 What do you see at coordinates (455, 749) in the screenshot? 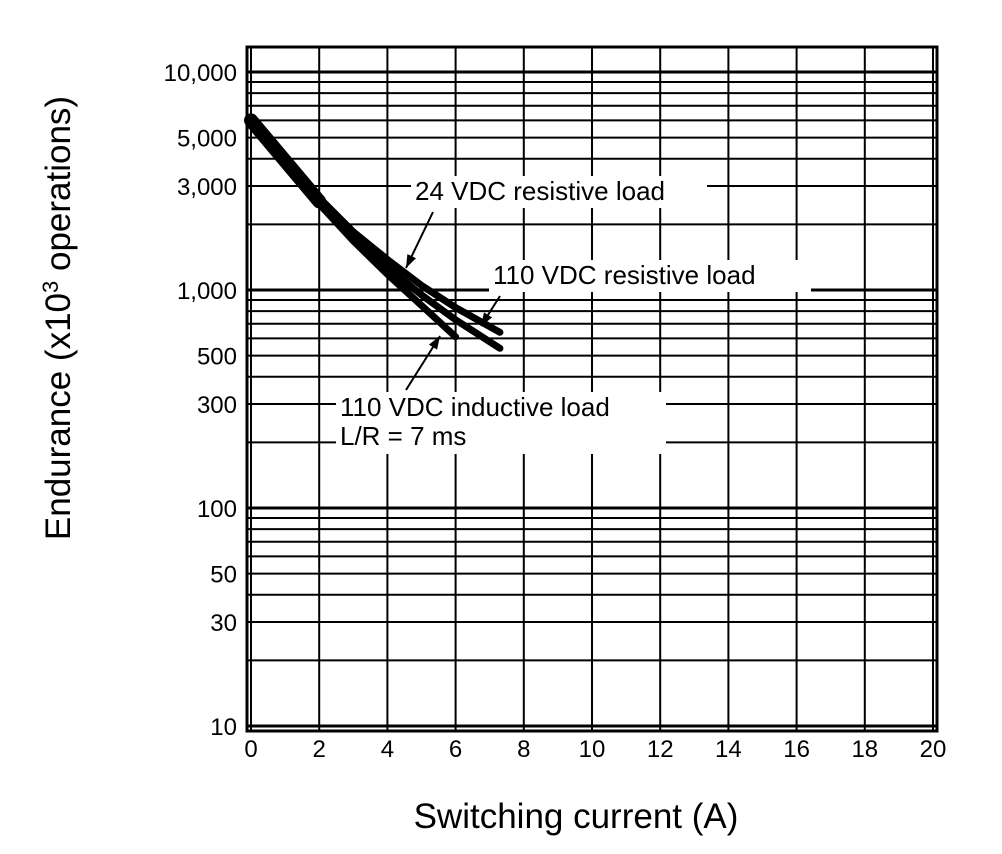
I see `x-tick-label: 6` at bounding box center [455, 749].